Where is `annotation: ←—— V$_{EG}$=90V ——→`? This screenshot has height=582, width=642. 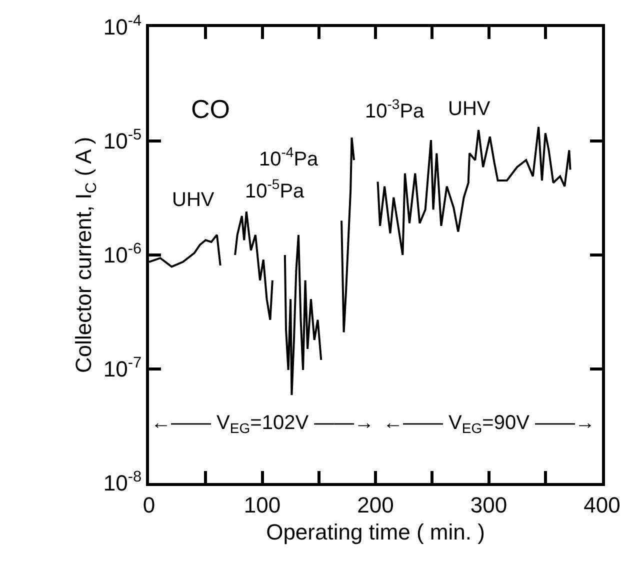
annotation: ←—— V$_{EG}$=90V ——→ is located at coordinates (489, 424).